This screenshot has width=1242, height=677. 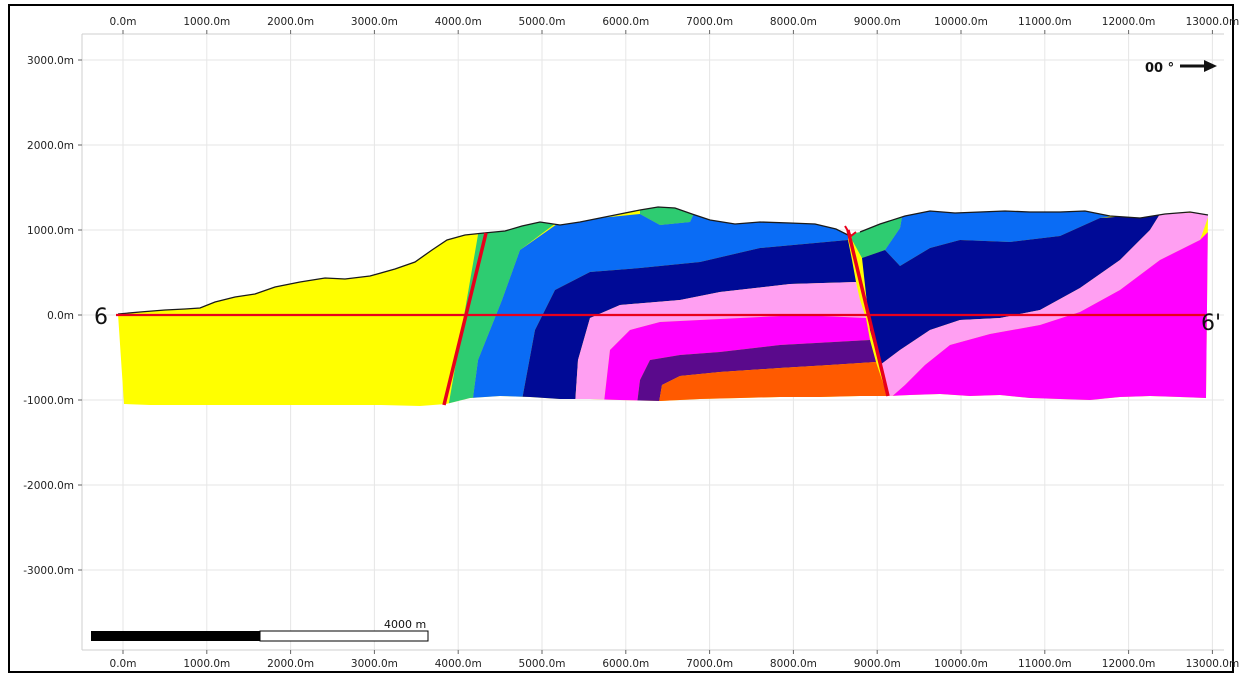 I want to click on y-tick-label: 2000.0m, so click(x=50, y=146).